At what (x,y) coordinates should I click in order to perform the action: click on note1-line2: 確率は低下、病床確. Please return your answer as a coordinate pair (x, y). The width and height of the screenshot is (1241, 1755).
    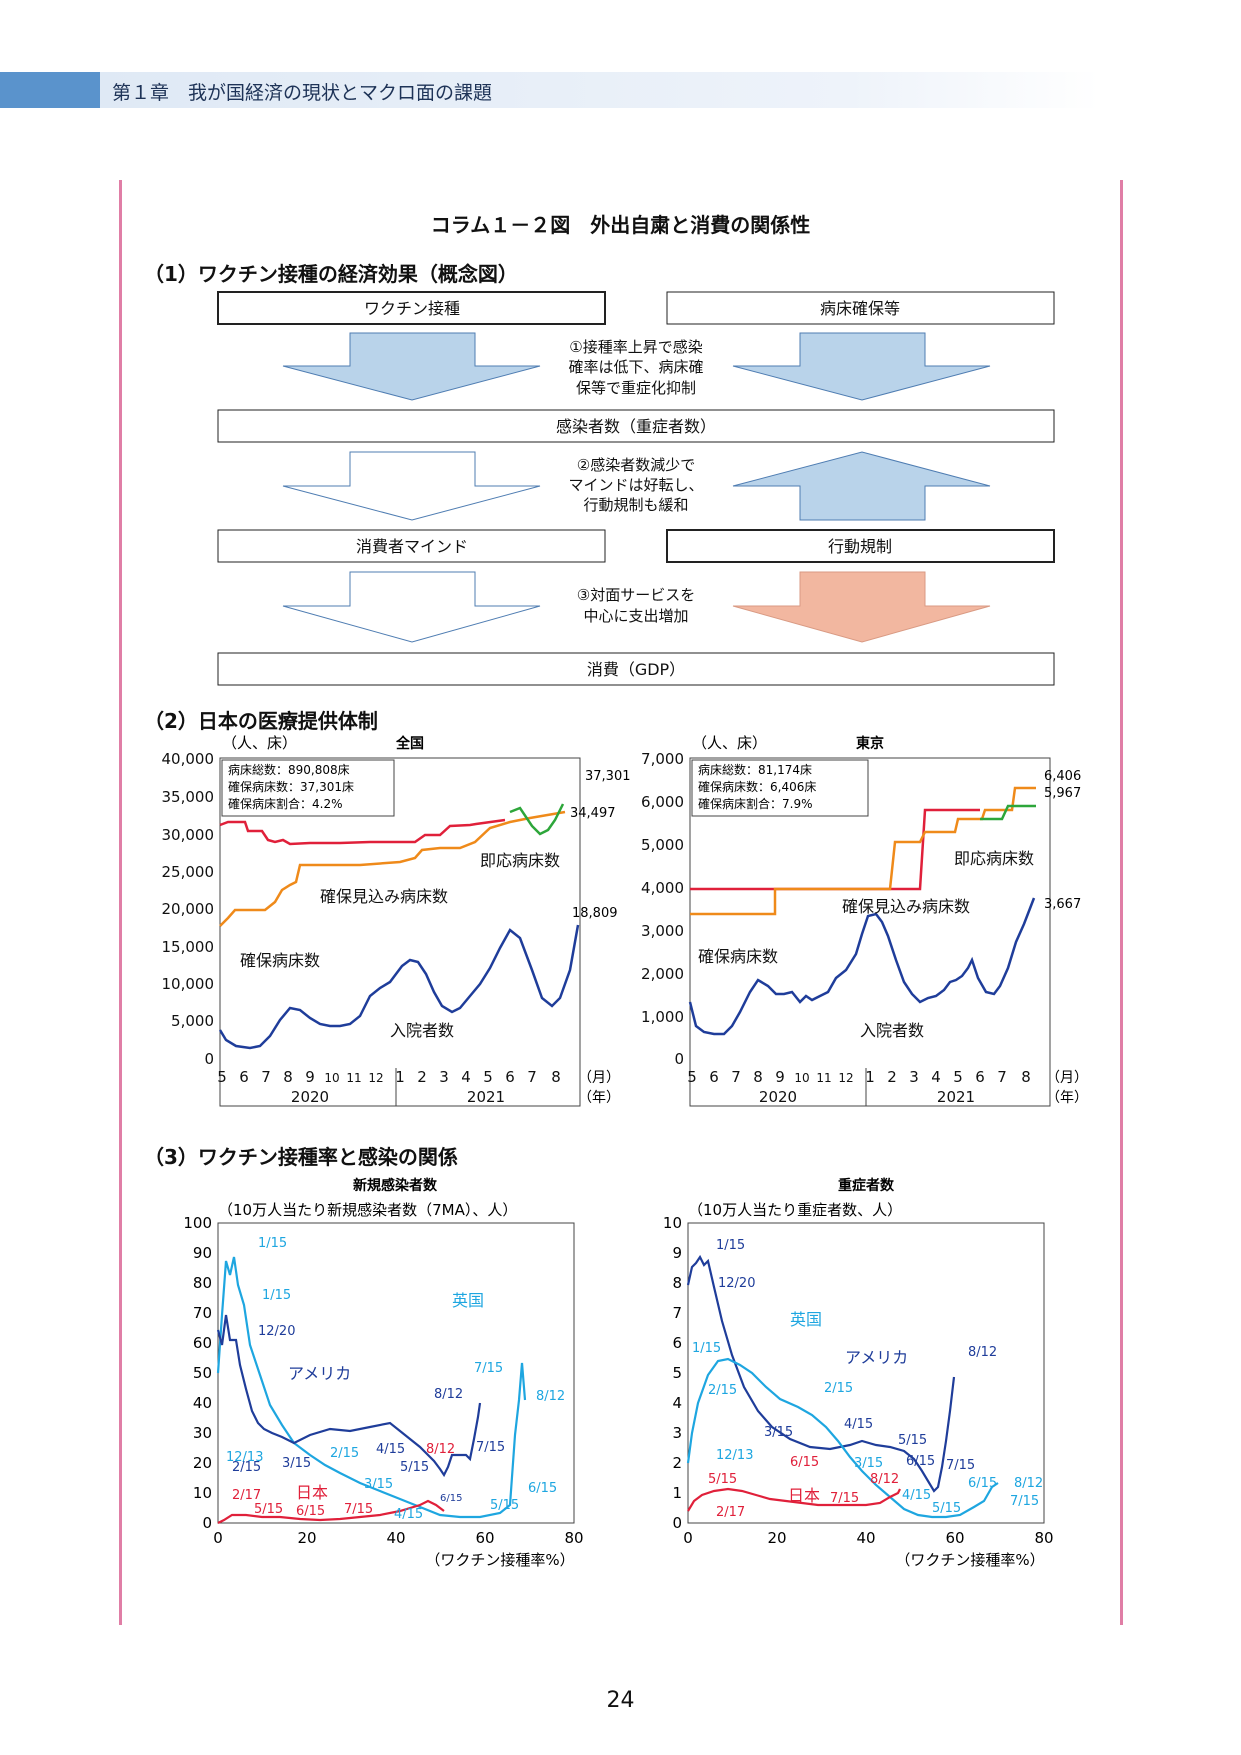
    Looking at the image, I should click on (635, 367).